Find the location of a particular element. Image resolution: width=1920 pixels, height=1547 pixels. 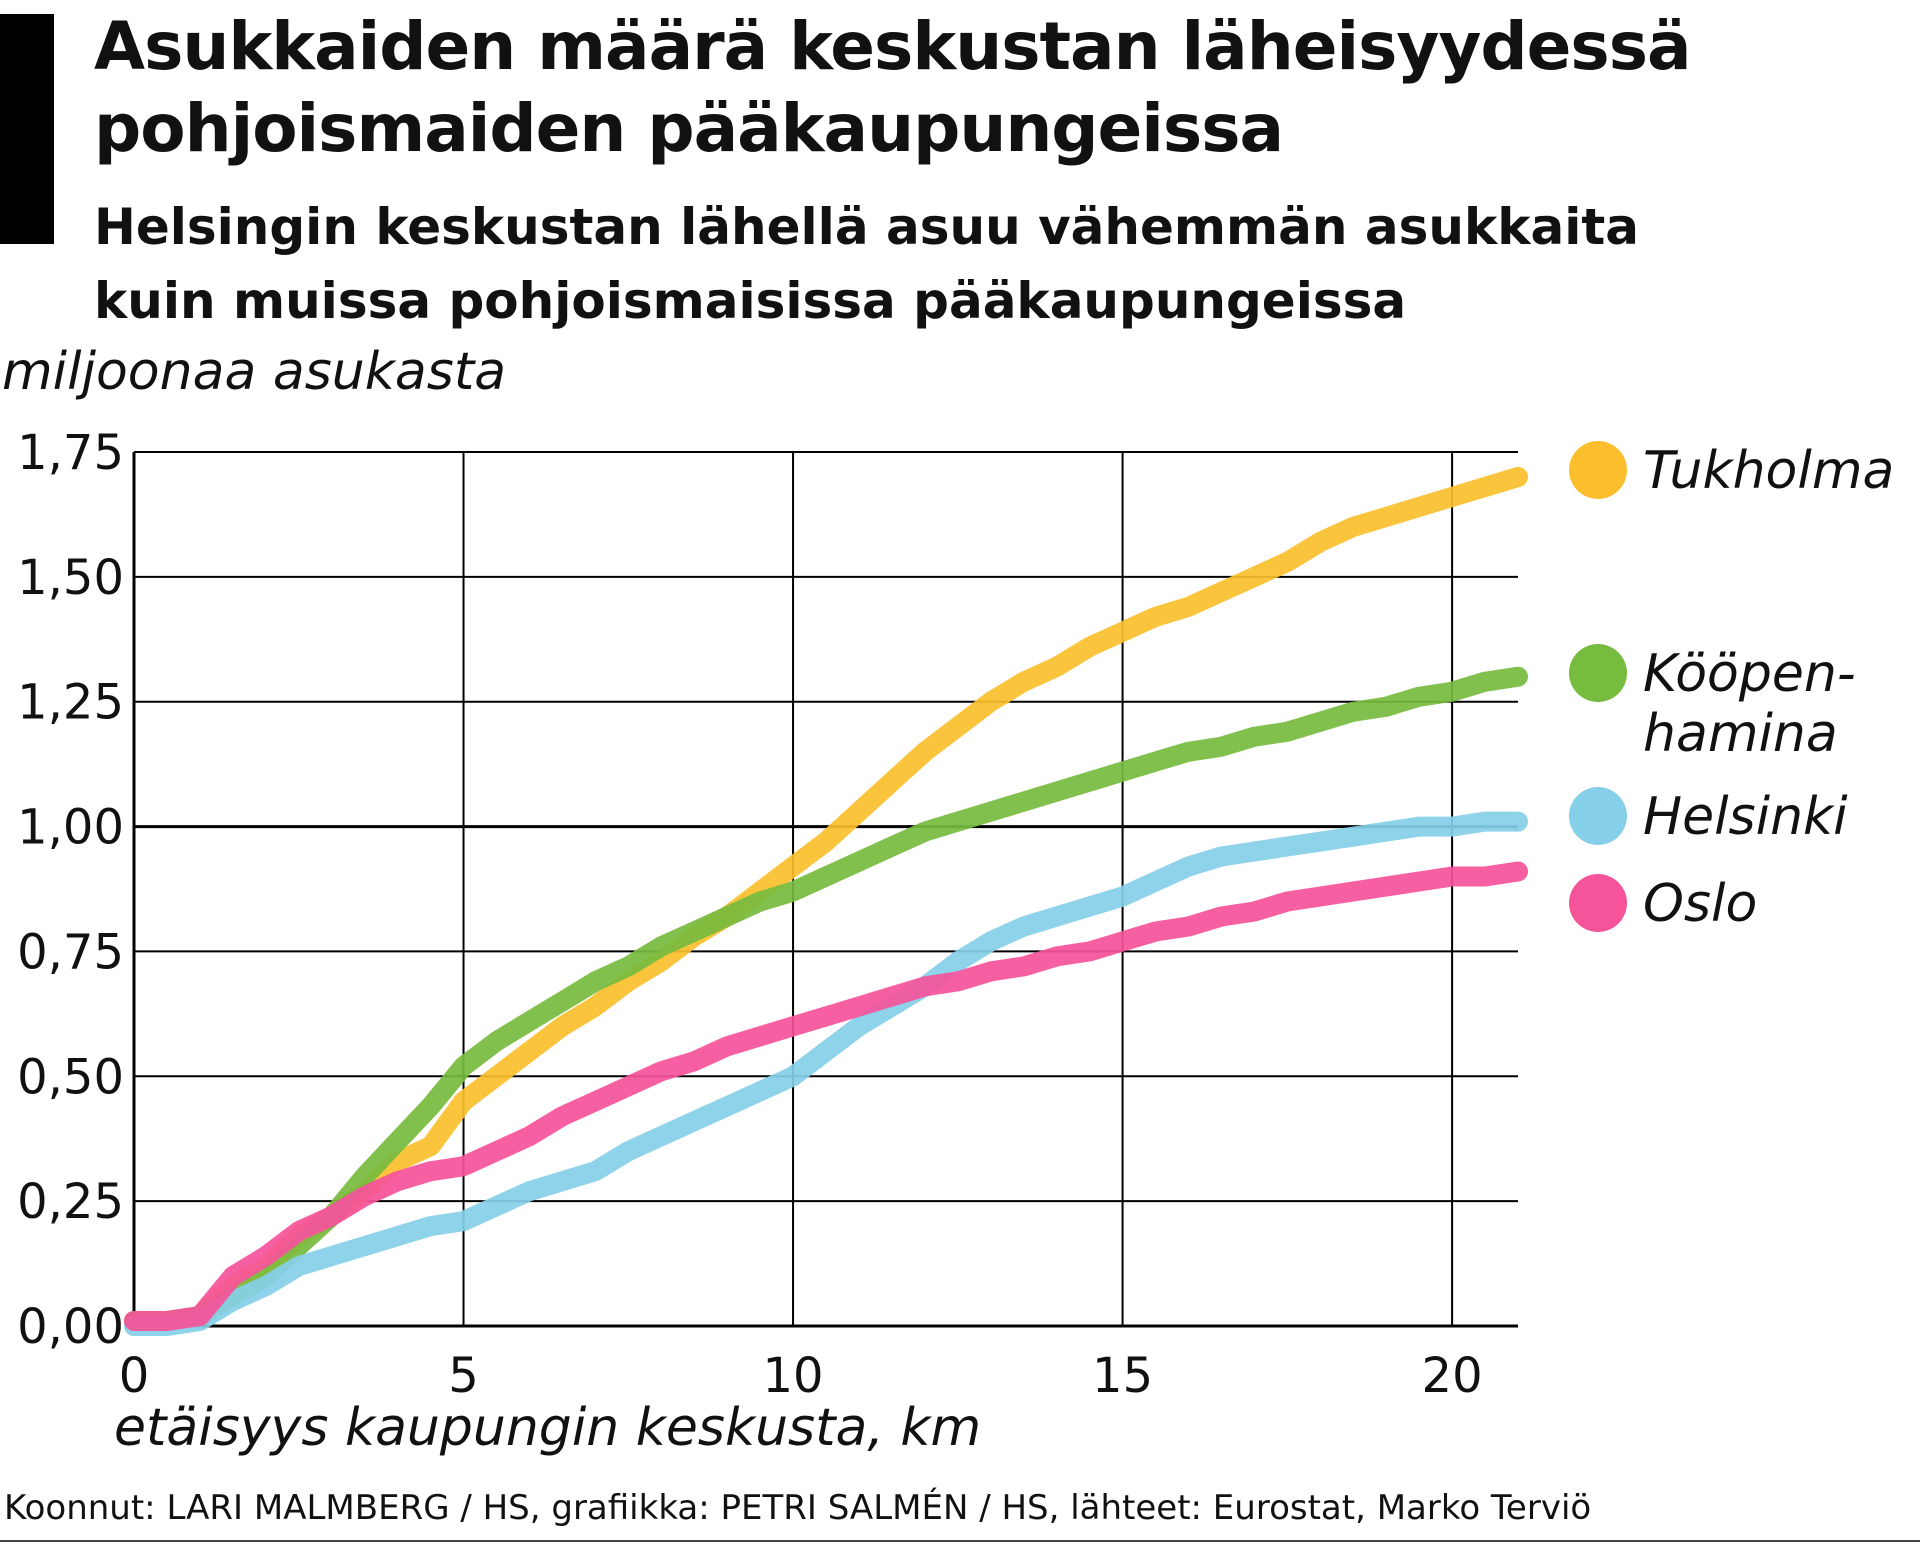

legend-marker-tukholma is located at coordinates (1598, 470).